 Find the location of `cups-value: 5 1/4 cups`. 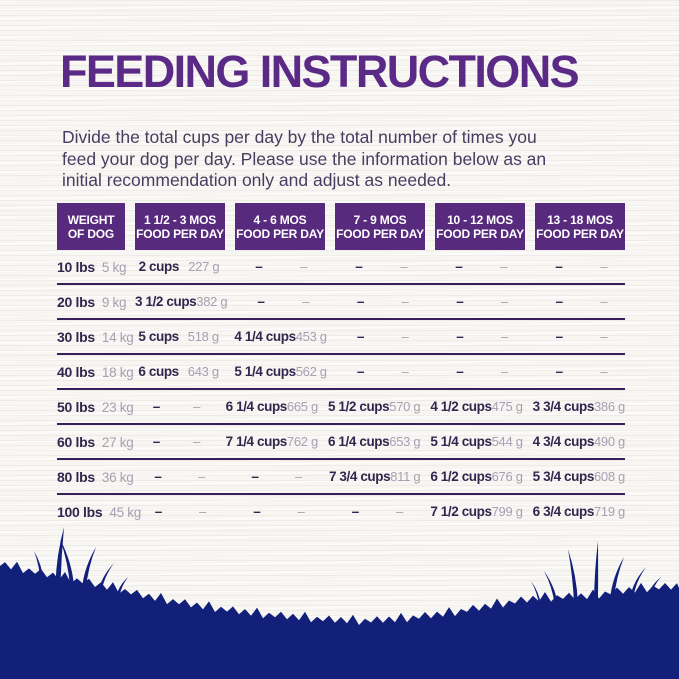

cups-value: 5 1/4 cups is located at coordinates (265, 371).